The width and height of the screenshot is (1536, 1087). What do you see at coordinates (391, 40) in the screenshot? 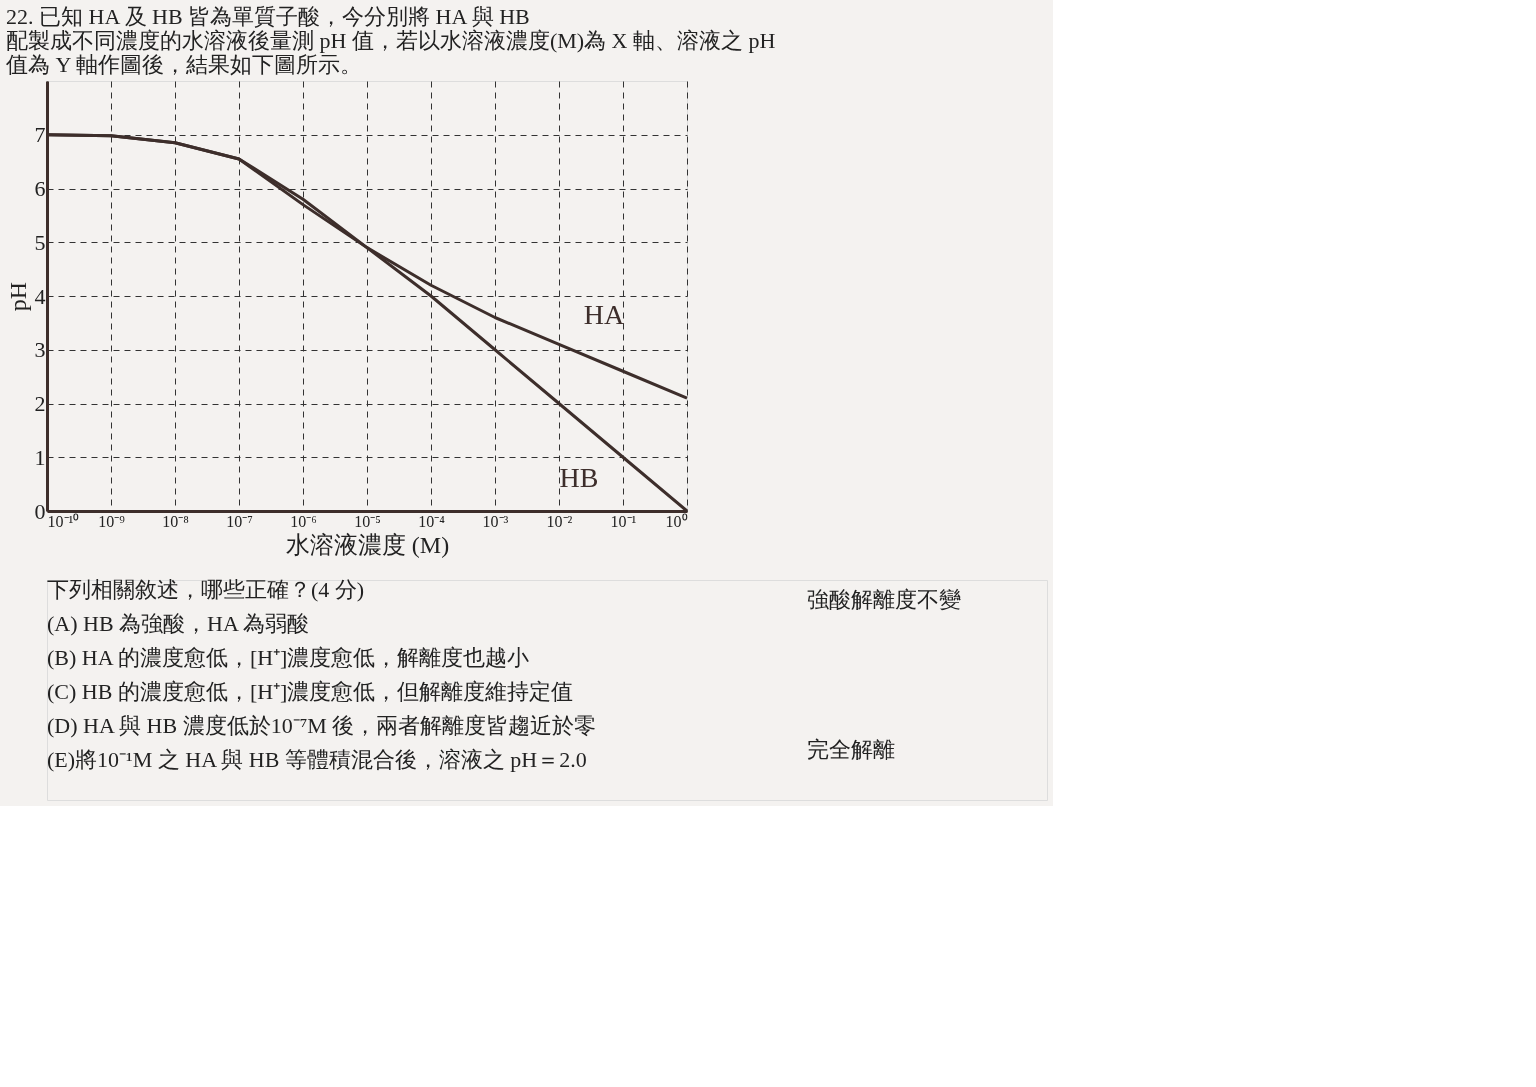
I see `chart-title: 22. 已知 HA 及 HB 皆為單質子酸，今分別將 HA 與 HB 配製成不同濃度的水溶液後量測 pH 值，若以水溶液濃度(M)為 X 軸、溶液之 pH 值為 Y 軸作圖後，結果如下圖所示。` at bounding box center [391, 40].